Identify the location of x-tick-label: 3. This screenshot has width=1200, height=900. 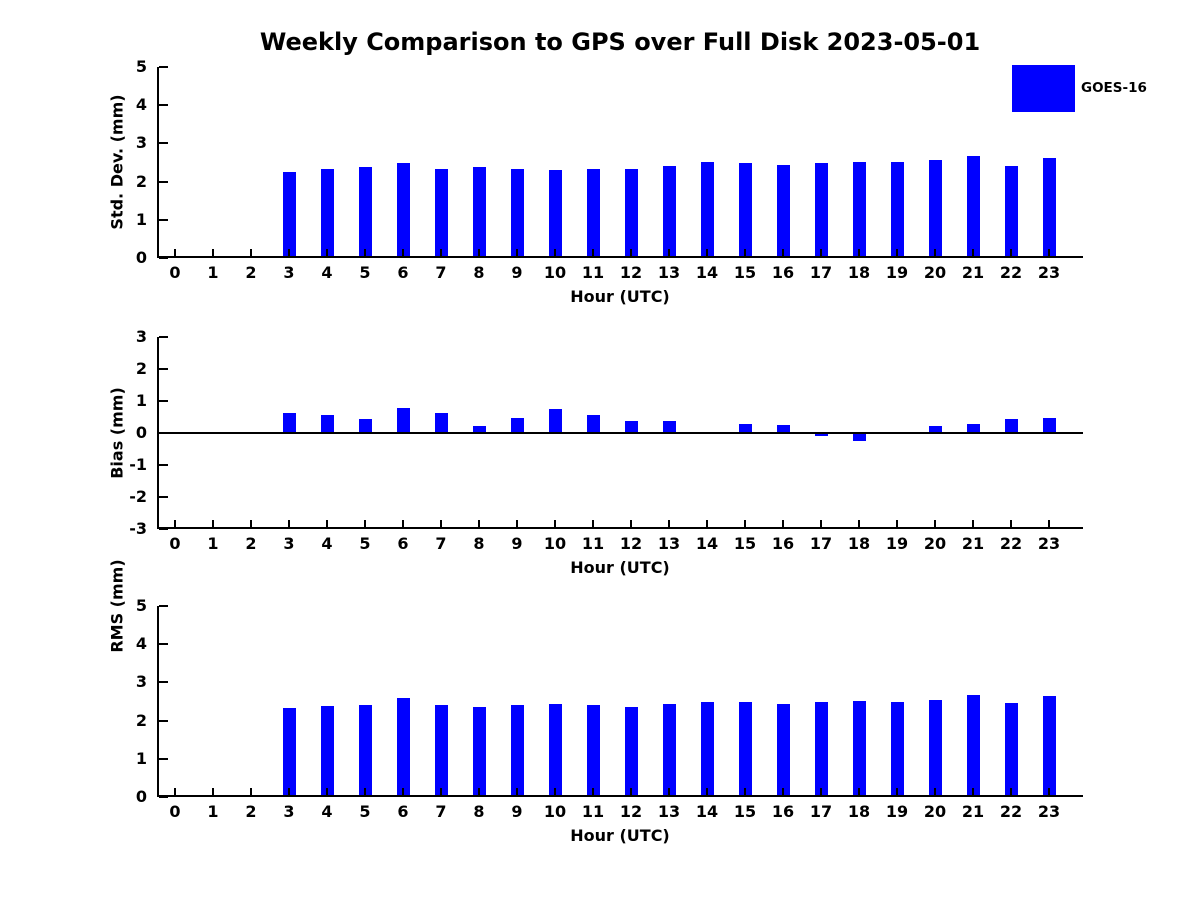
(289, 811).